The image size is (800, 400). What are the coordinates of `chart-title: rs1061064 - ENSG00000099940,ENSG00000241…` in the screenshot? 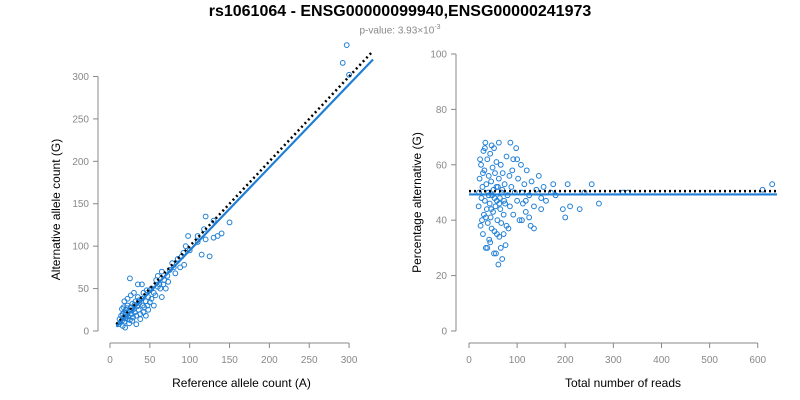 It's located at (400, 11).